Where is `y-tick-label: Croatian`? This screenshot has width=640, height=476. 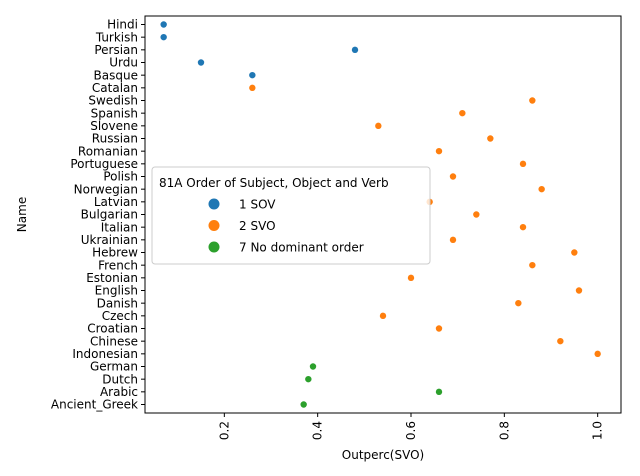
y-tick-label: Croatian is located at coordinates (112, 329).